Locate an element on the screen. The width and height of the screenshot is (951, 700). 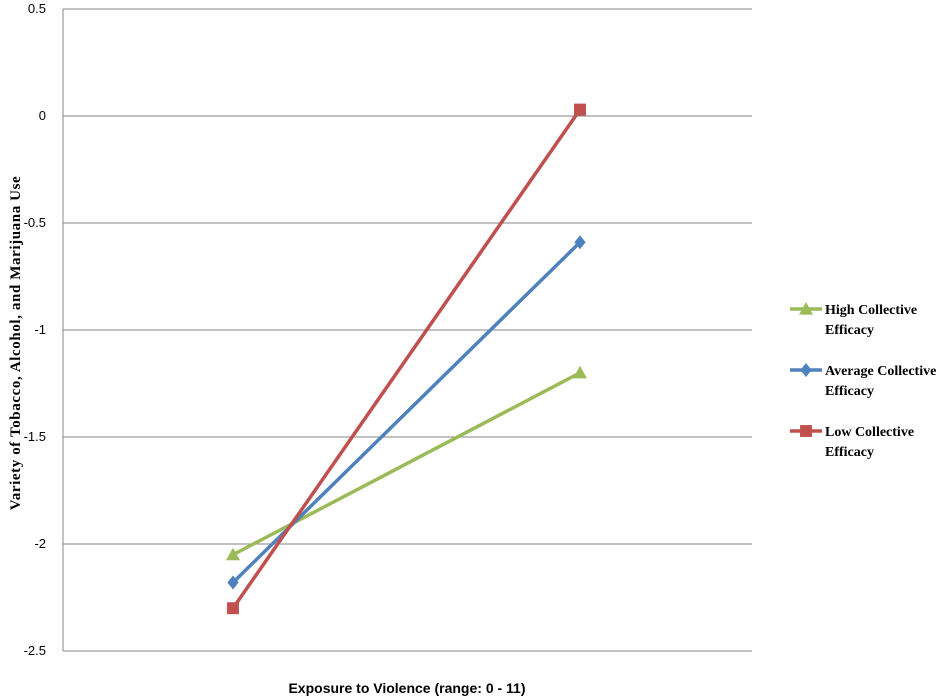
y-tick-label: -1 is located at coordinates (40, 329).